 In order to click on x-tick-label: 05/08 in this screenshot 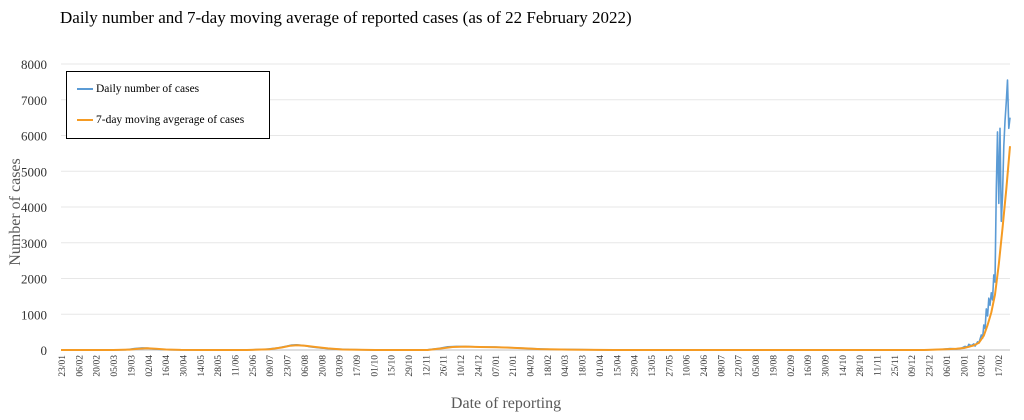, I will do `click(757, 366)`.